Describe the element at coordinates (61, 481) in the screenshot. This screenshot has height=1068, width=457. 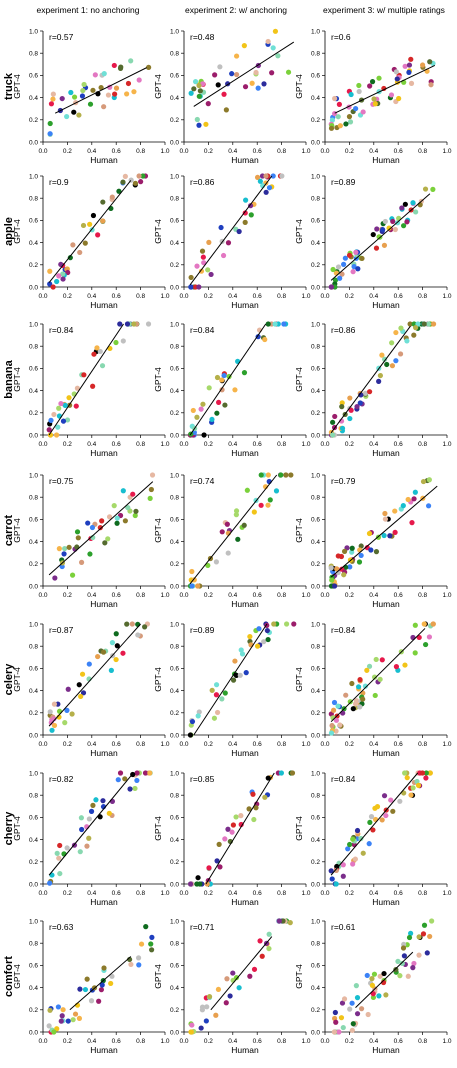
I see `correlation-label: r=0.75` at that location.